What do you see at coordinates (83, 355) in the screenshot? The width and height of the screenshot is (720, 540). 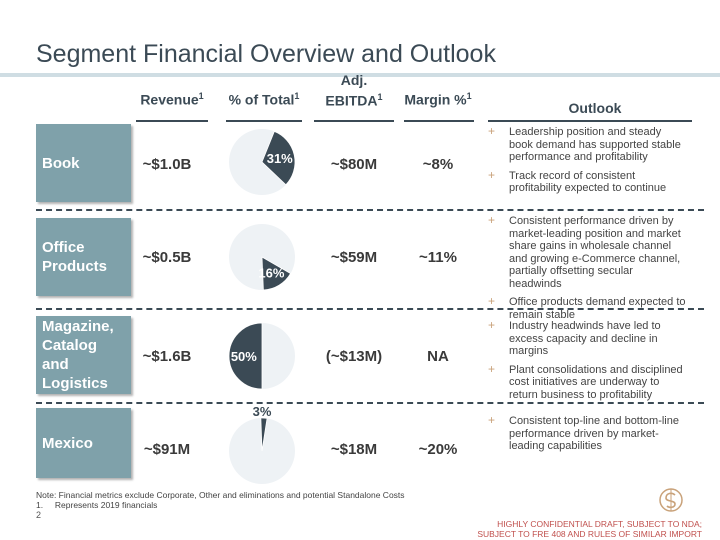 I see `segment-magazine-label: Magazine, Catalog and Logistics` at bounding box center [83, 355].